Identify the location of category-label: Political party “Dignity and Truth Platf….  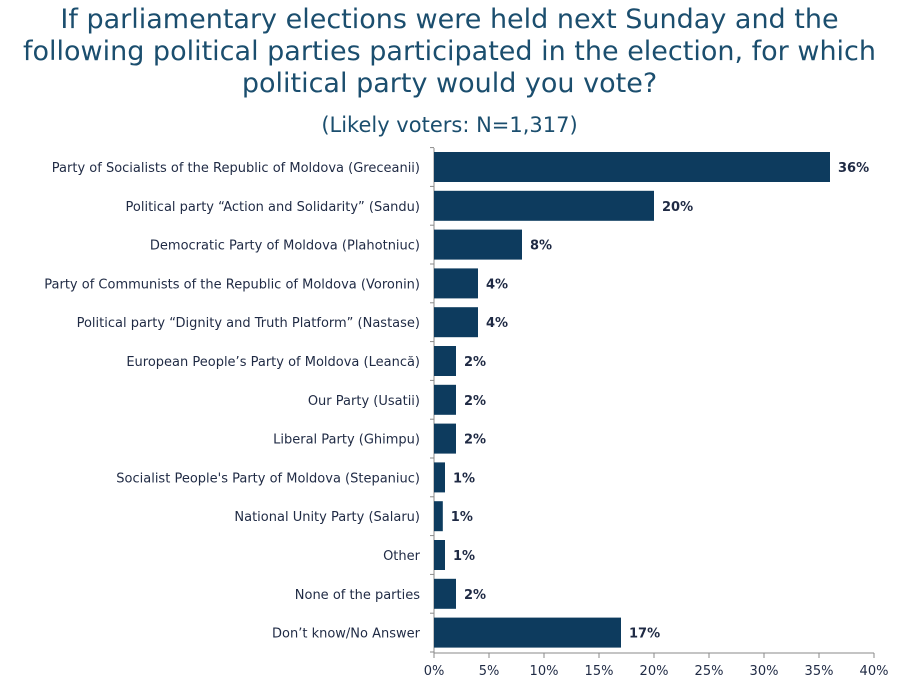
(248, 323).